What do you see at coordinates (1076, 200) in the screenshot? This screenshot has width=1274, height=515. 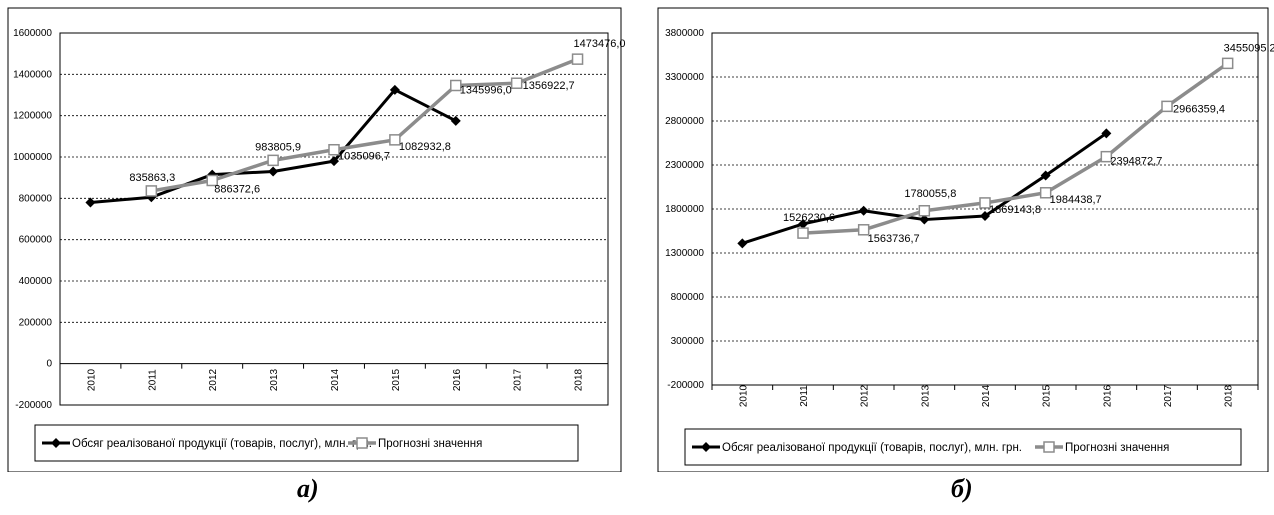 I see `data-label: 1984438,7` at bounding box center [1076, 200].